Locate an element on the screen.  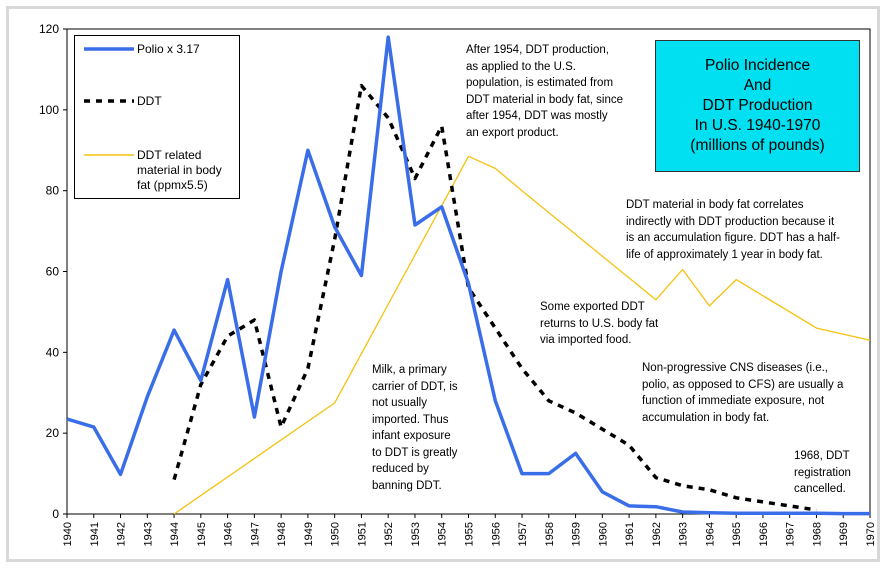
x-tick-label: 1960 is located at coordinates (603, 534).